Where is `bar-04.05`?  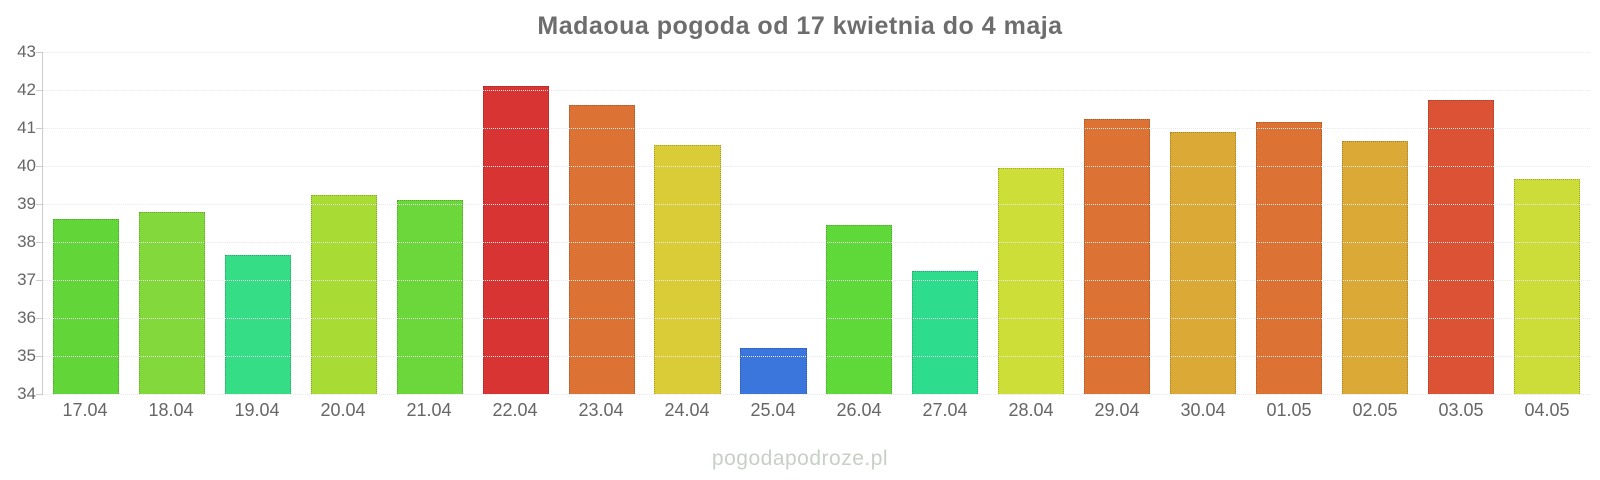 bar-04.05 is located at coordinates (1546, 286).